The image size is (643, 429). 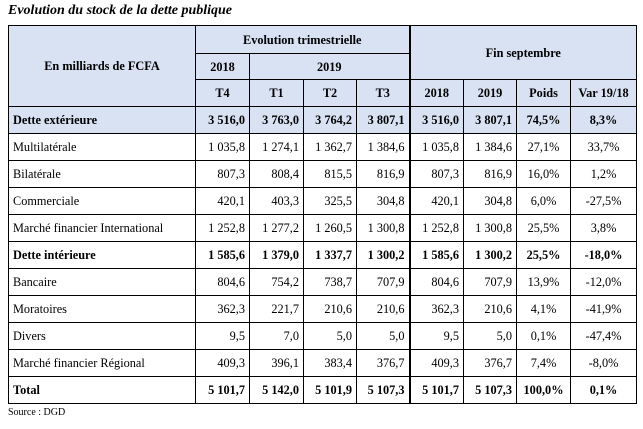 I want to click on table-cell: -18,0%, so click(x=604, y=255).